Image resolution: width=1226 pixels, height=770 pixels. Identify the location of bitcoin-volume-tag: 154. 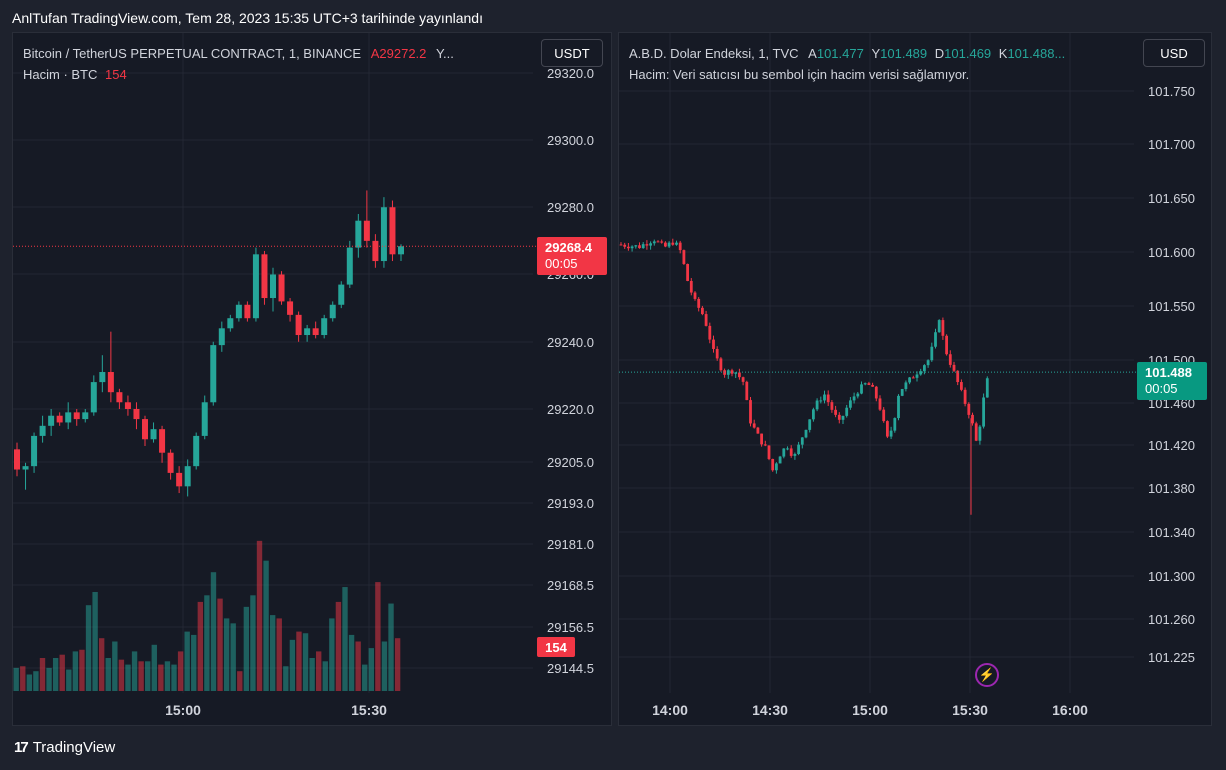
(556, 647).